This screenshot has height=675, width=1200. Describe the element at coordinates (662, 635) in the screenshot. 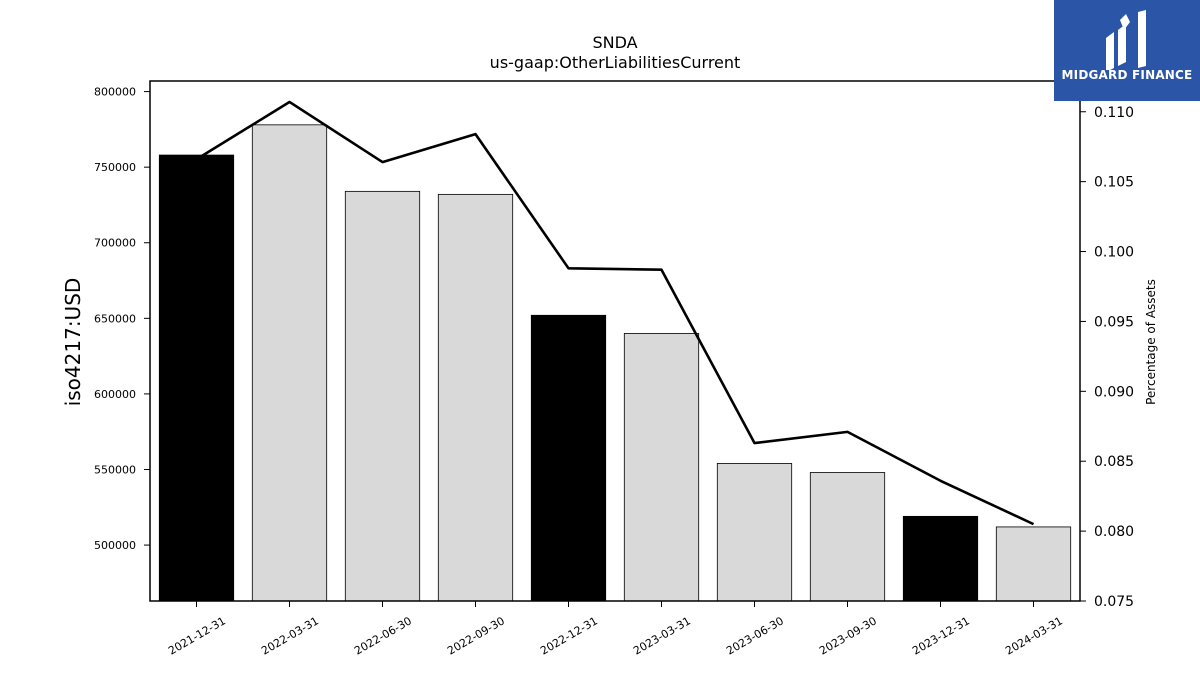

I see `x-tick-label: 2023-03-31` at that location.